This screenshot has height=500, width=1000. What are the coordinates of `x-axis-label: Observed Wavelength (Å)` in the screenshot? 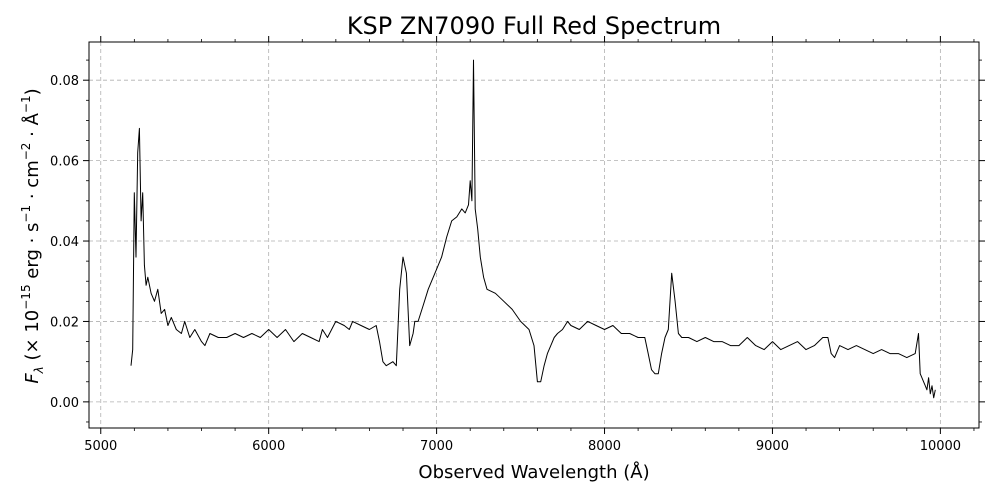 It's located at (533, 472).